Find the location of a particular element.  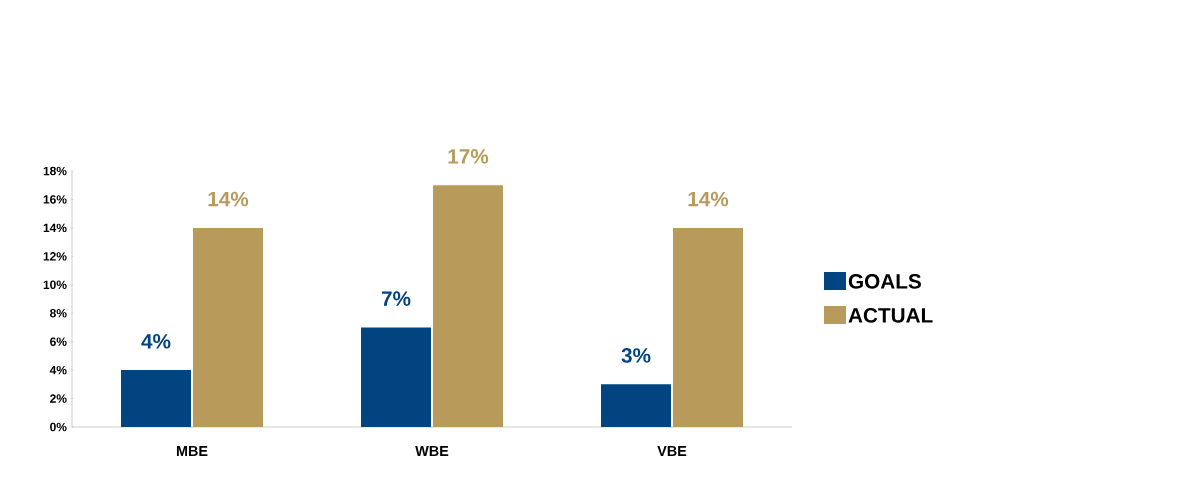

data-label: 17% is located at coordinates (468, 156).